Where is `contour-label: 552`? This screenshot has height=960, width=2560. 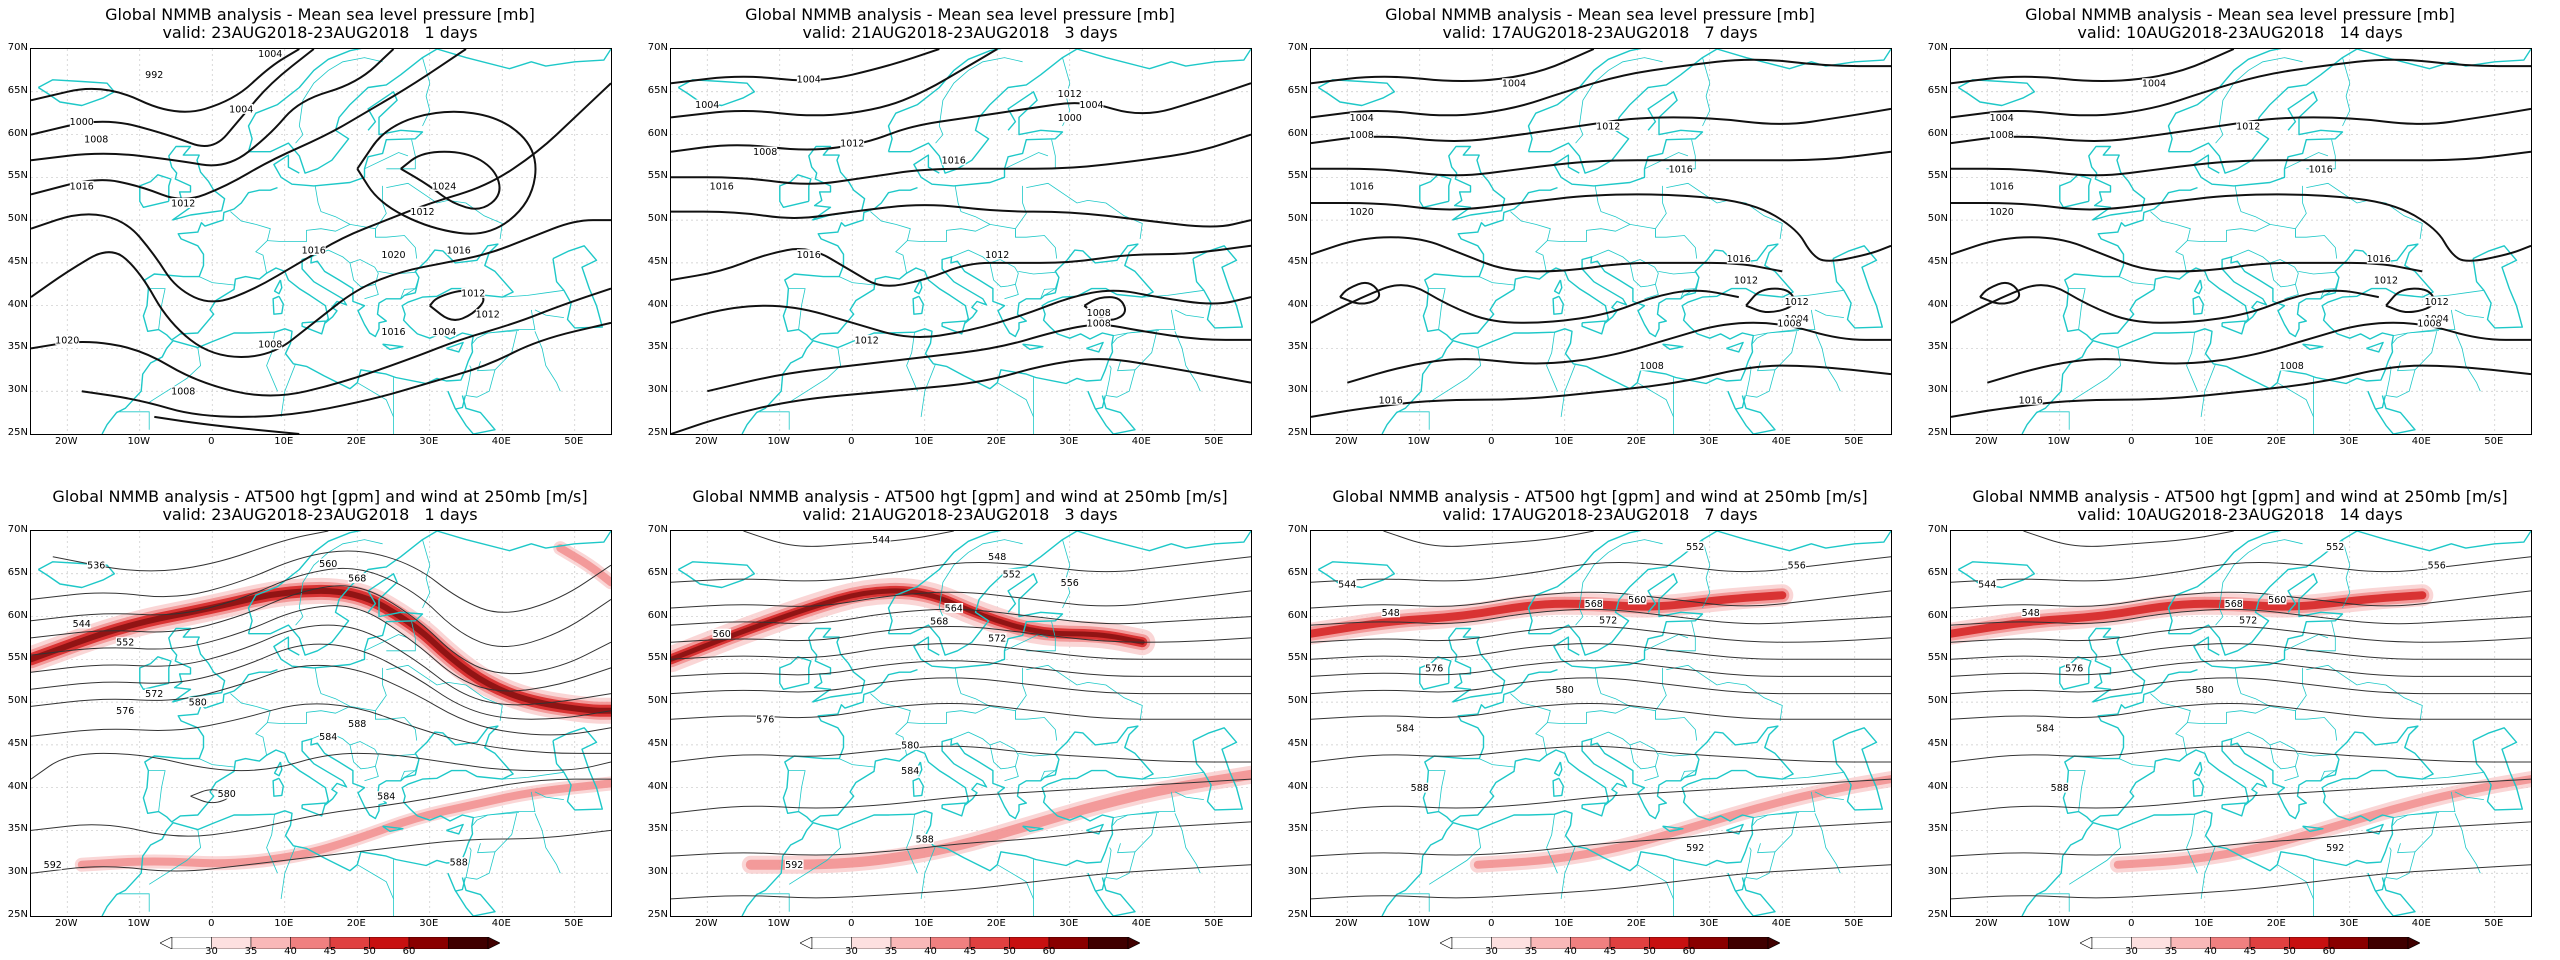
contour-label: 552 is located at coordinates (125, 643).